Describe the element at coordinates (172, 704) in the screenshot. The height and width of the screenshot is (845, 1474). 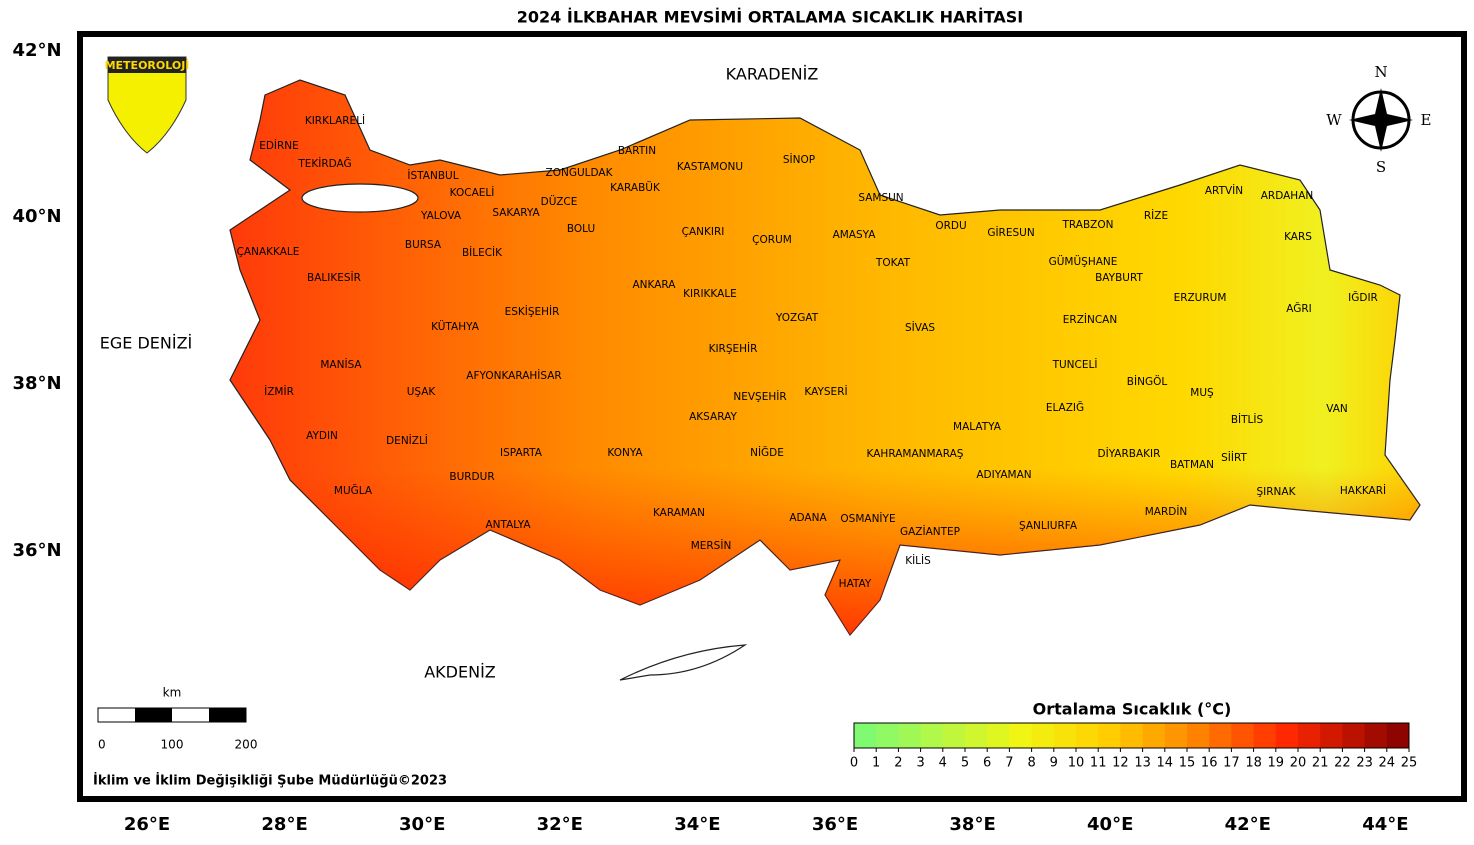
I see `scale-bar: km` at that location.